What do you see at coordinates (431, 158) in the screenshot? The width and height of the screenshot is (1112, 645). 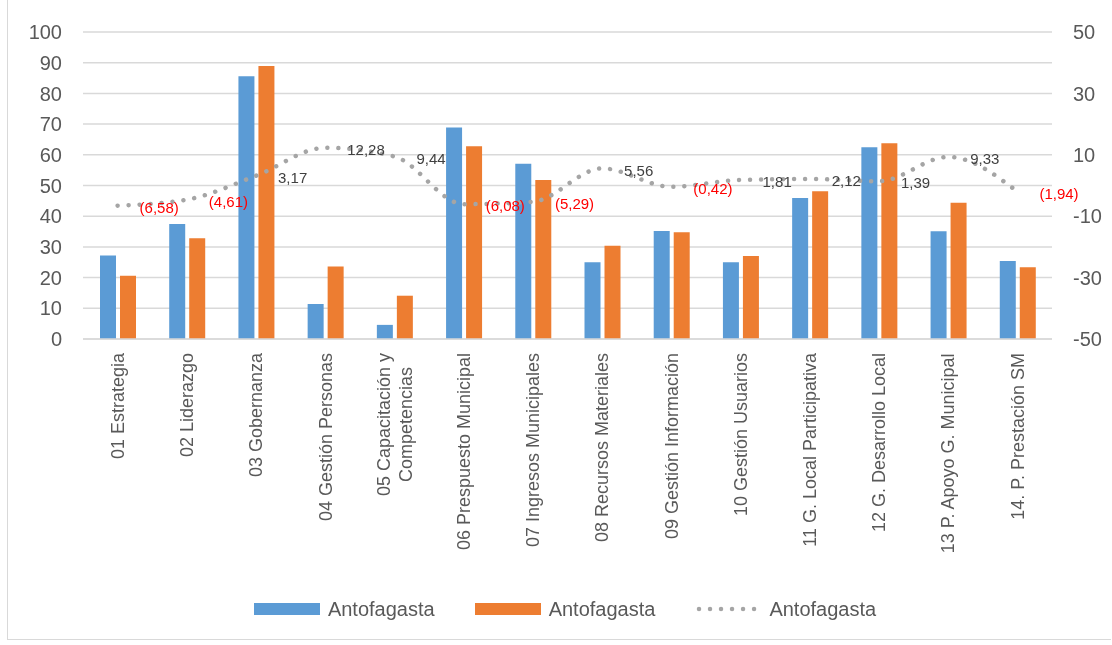 I see `data-label: 9,44` at bounding box center [431, 158].